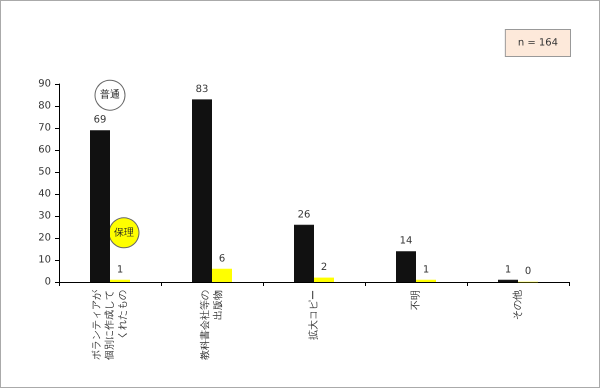  I want to click on y-tick-label: 20, so click(44, 238).